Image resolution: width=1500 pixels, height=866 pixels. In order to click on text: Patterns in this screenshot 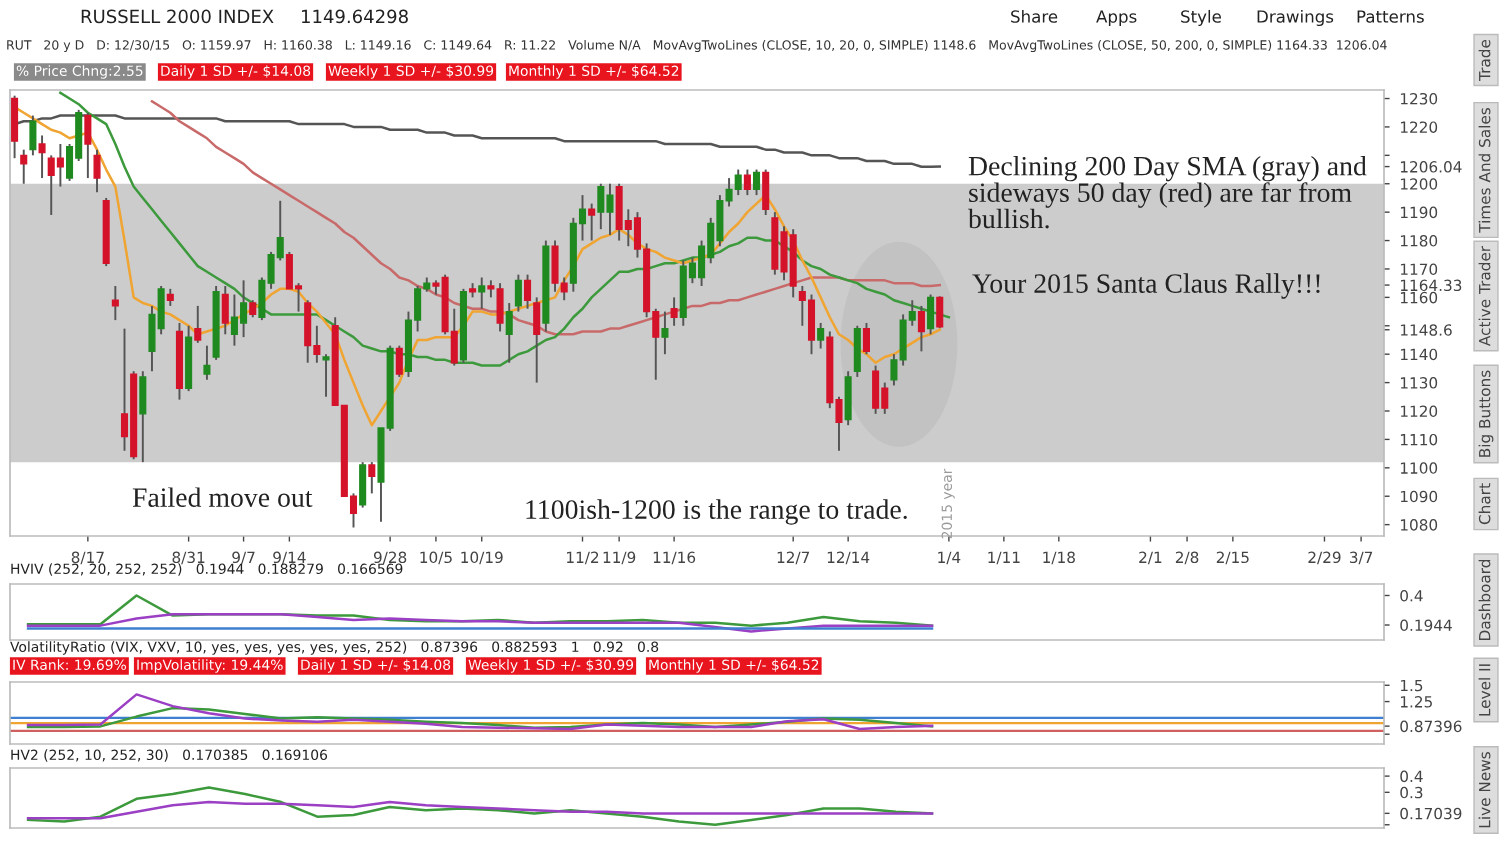, I will do `click(1390, 16)`.